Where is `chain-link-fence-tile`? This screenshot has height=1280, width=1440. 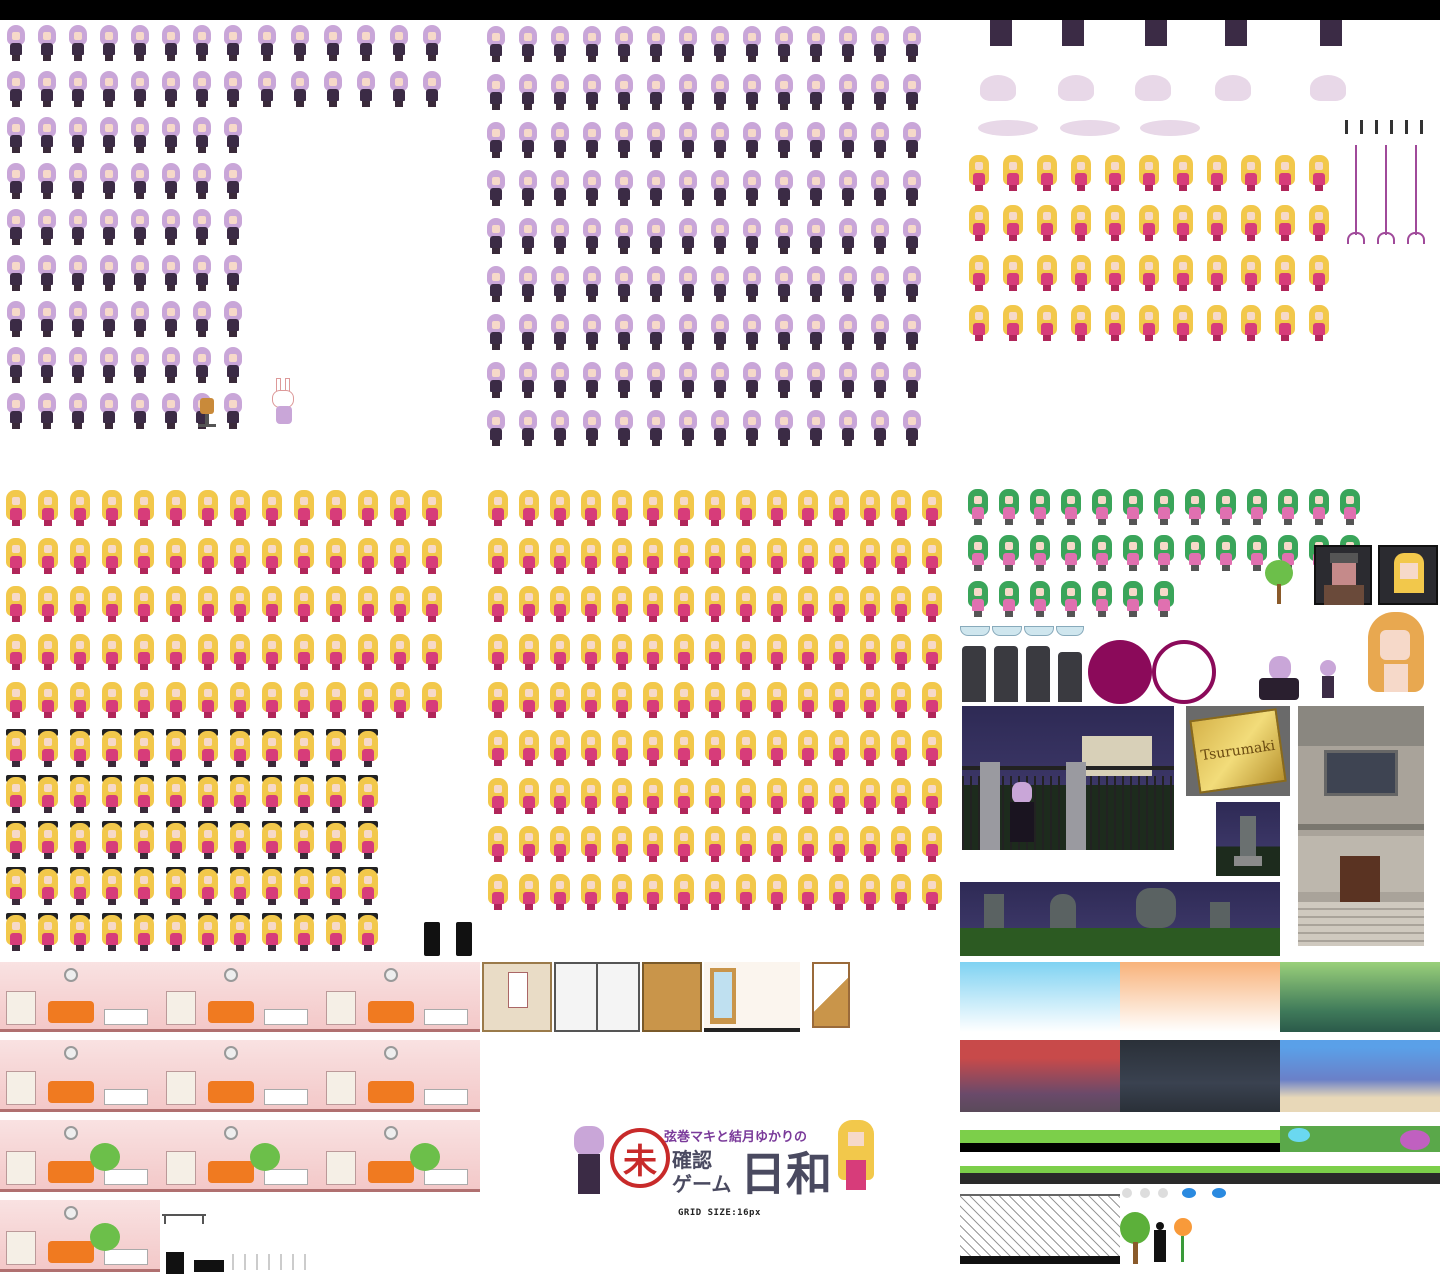 chain-link-fence-tile is located at coordinates (1040, 1229).